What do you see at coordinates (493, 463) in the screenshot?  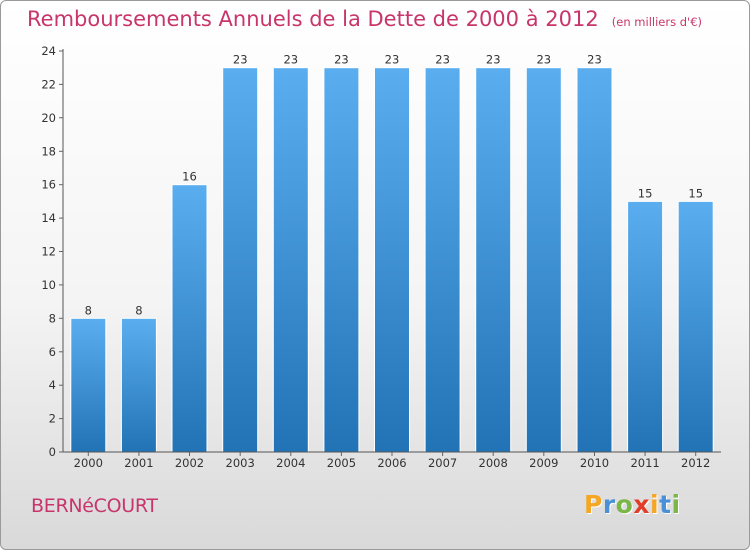 I see `x-tick-label: 2008` at bounding box center [493, 463].